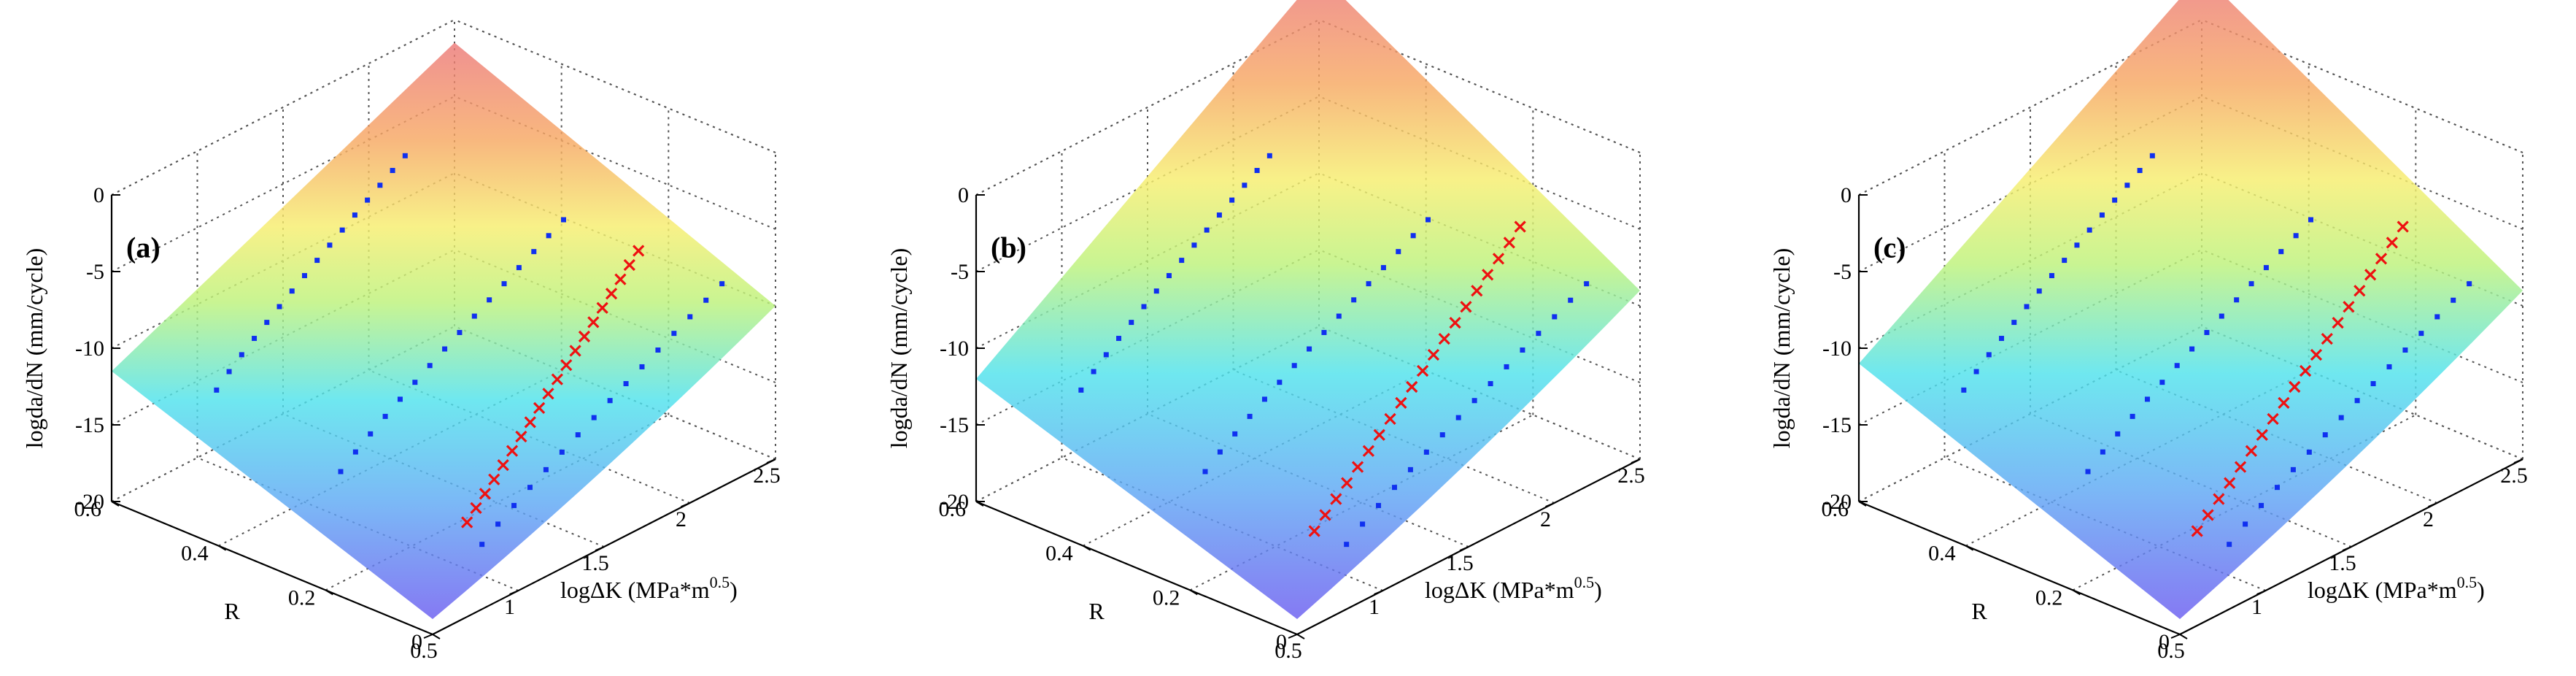 This screenshot has height=676, width=2576. Describe the element at coordinates (143, 247) in the screenshot. I see `panel-label: (a)` at that location.